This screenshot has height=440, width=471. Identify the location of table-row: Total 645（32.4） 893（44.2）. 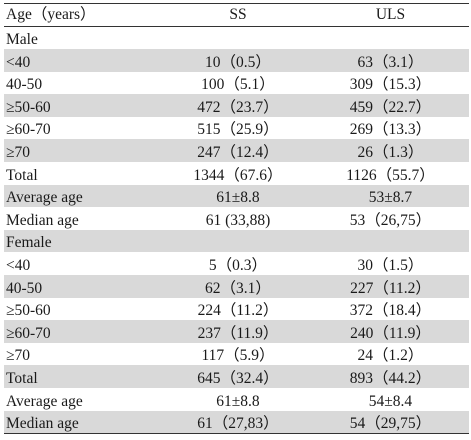
(236, 376).